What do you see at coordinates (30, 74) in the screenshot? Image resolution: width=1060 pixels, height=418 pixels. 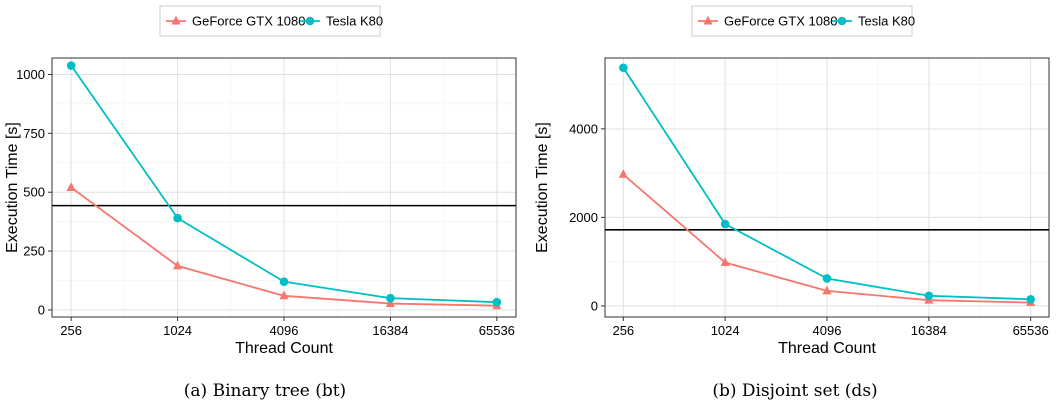 I see `y-tick-label: 1000` at bounding box center [30, 74].